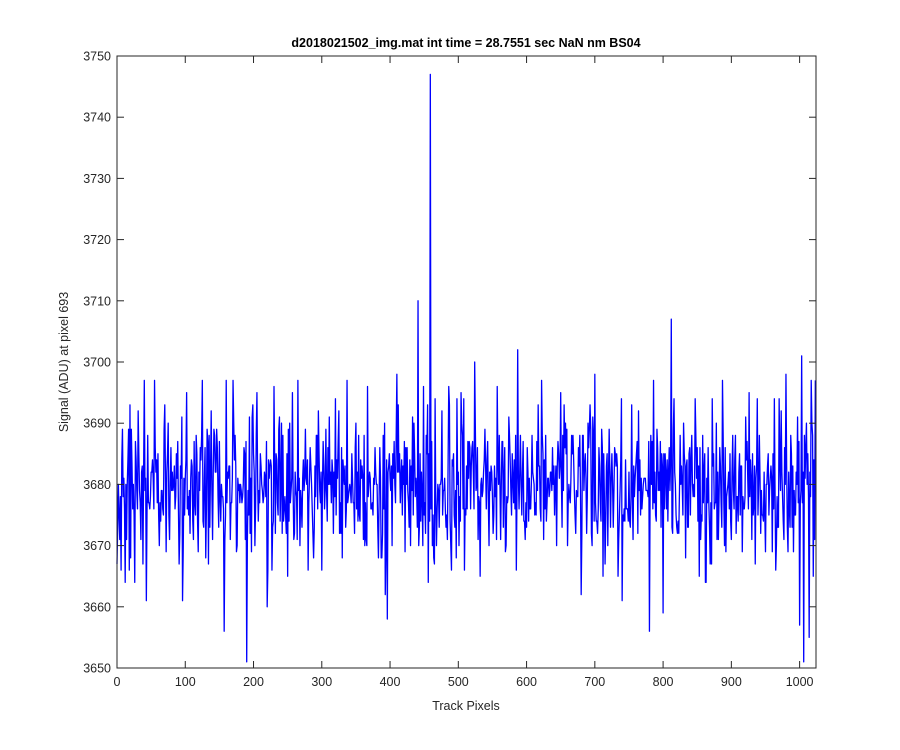 This screenshot has height=750, width=900. Describe the element at coordinates (321, 682) in the screenshot. I see `x-tick-label: 300` at that location.